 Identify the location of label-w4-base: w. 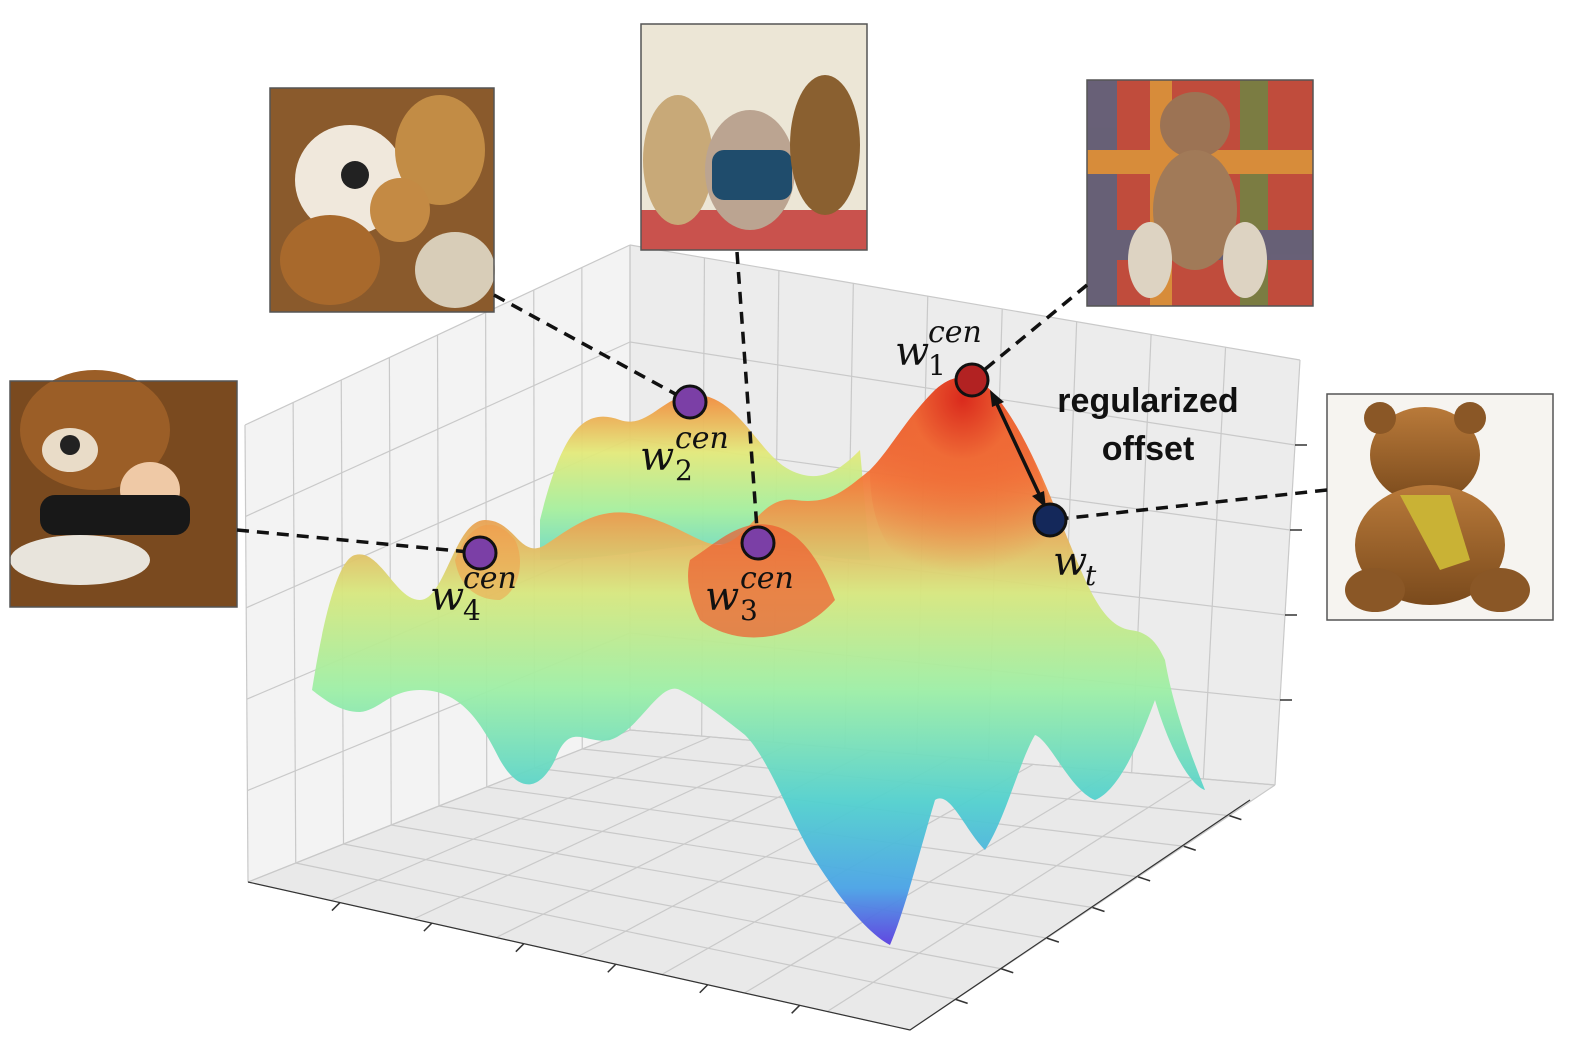
(447, 597).